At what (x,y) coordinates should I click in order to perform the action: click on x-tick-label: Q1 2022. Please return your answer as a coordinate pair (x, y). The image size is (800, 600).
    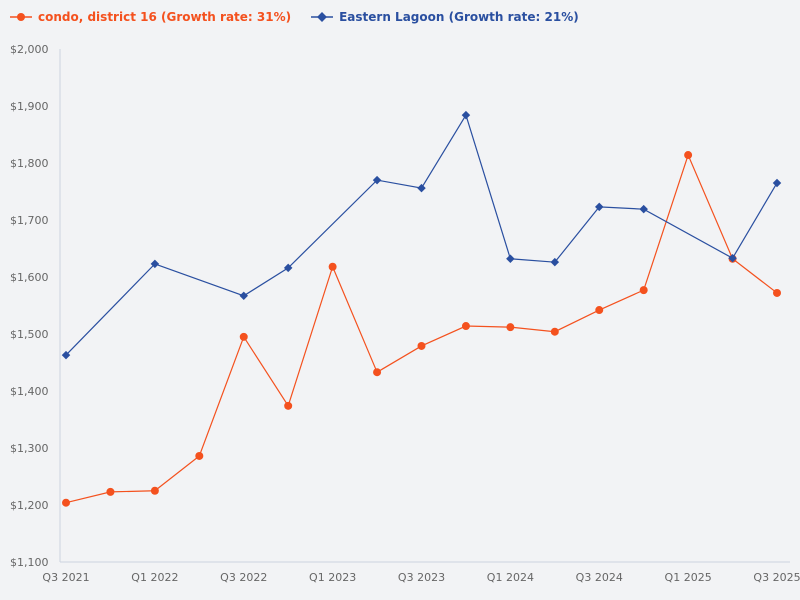
    Looking at the image, I should click on (154, 577).